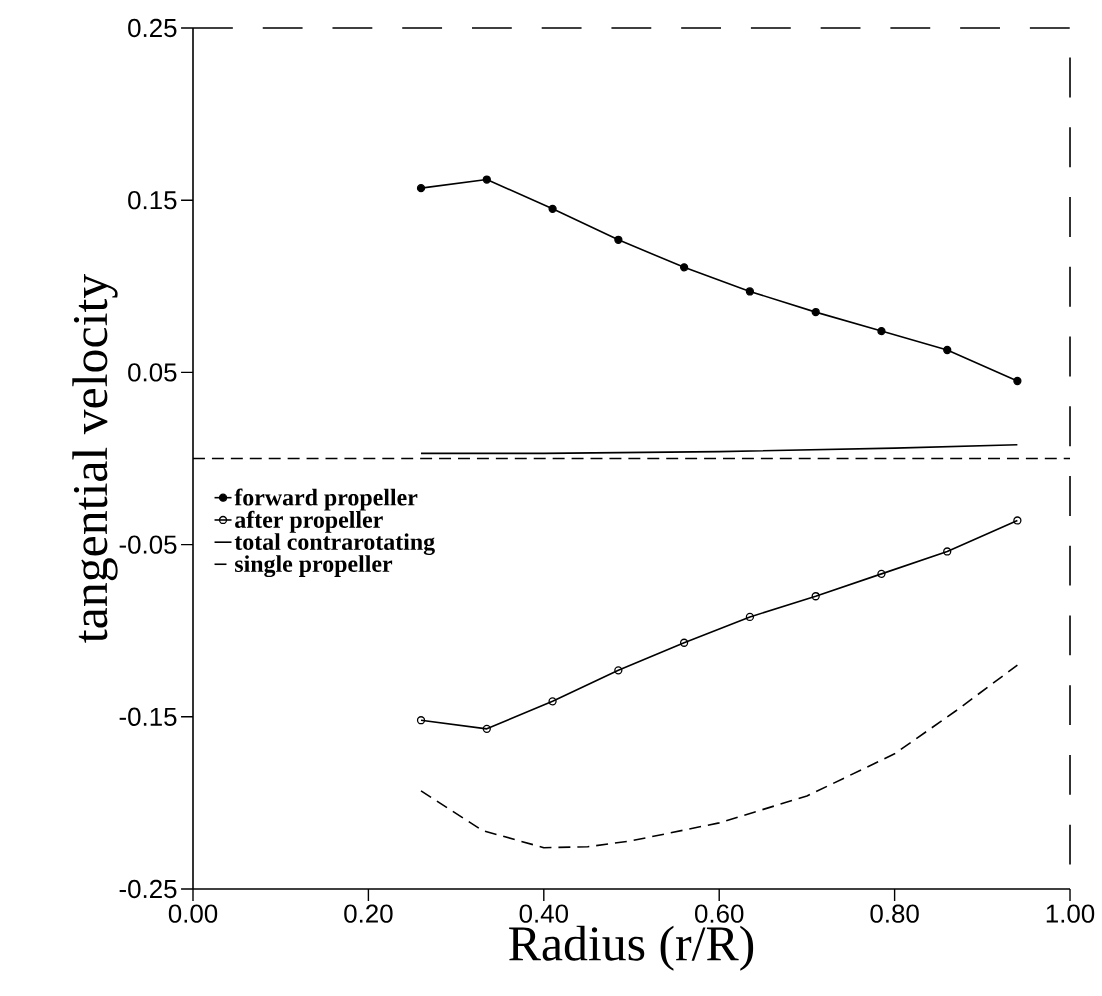 Image resolution: width=1102 pixels, height=996 pixels. What do you see at coordinates (152, 200) in the screenshot?
I see `y-tick-label: 0.15` at bounding box center [152, 200].